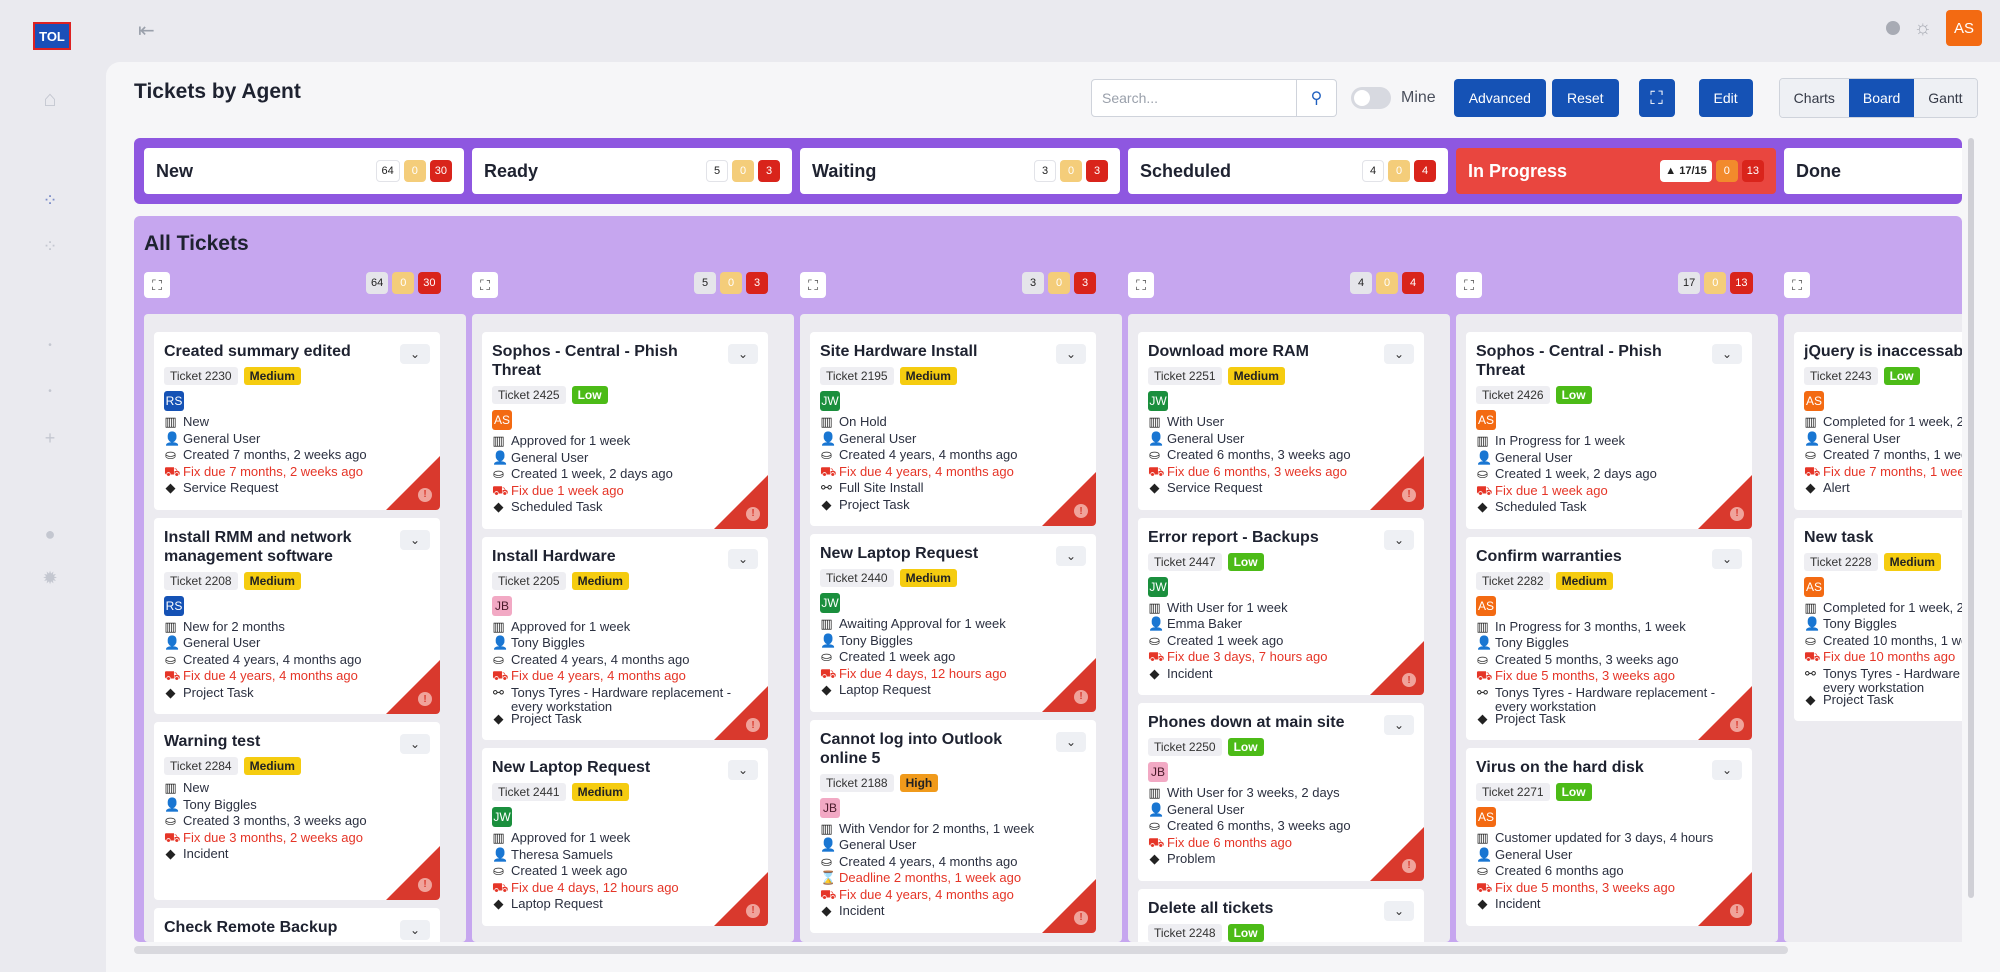 This screenshot has width=2000, height=972. I want to click on ticket-title: Virus on the hard disk, so click(1560, 767).